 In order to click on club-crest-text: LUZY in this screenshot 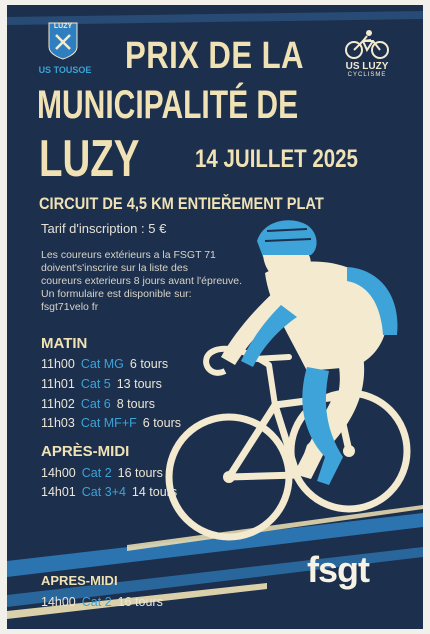, I will do `click(63, 26)`.